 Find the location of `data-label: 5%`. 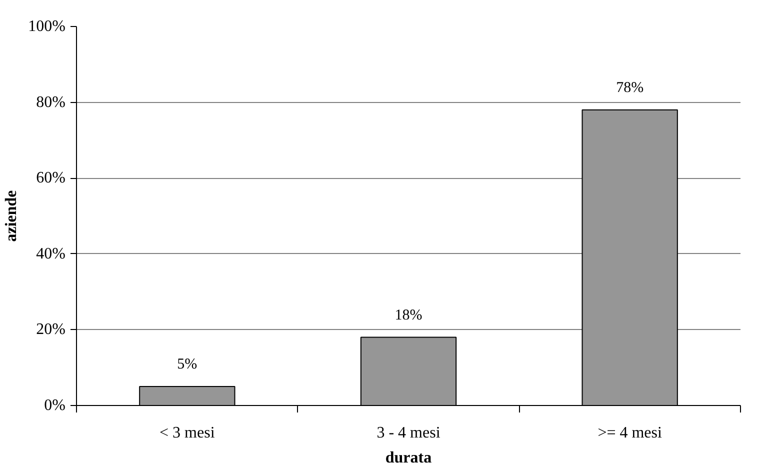

data-label: 5% is located at coordinates (187, 364).